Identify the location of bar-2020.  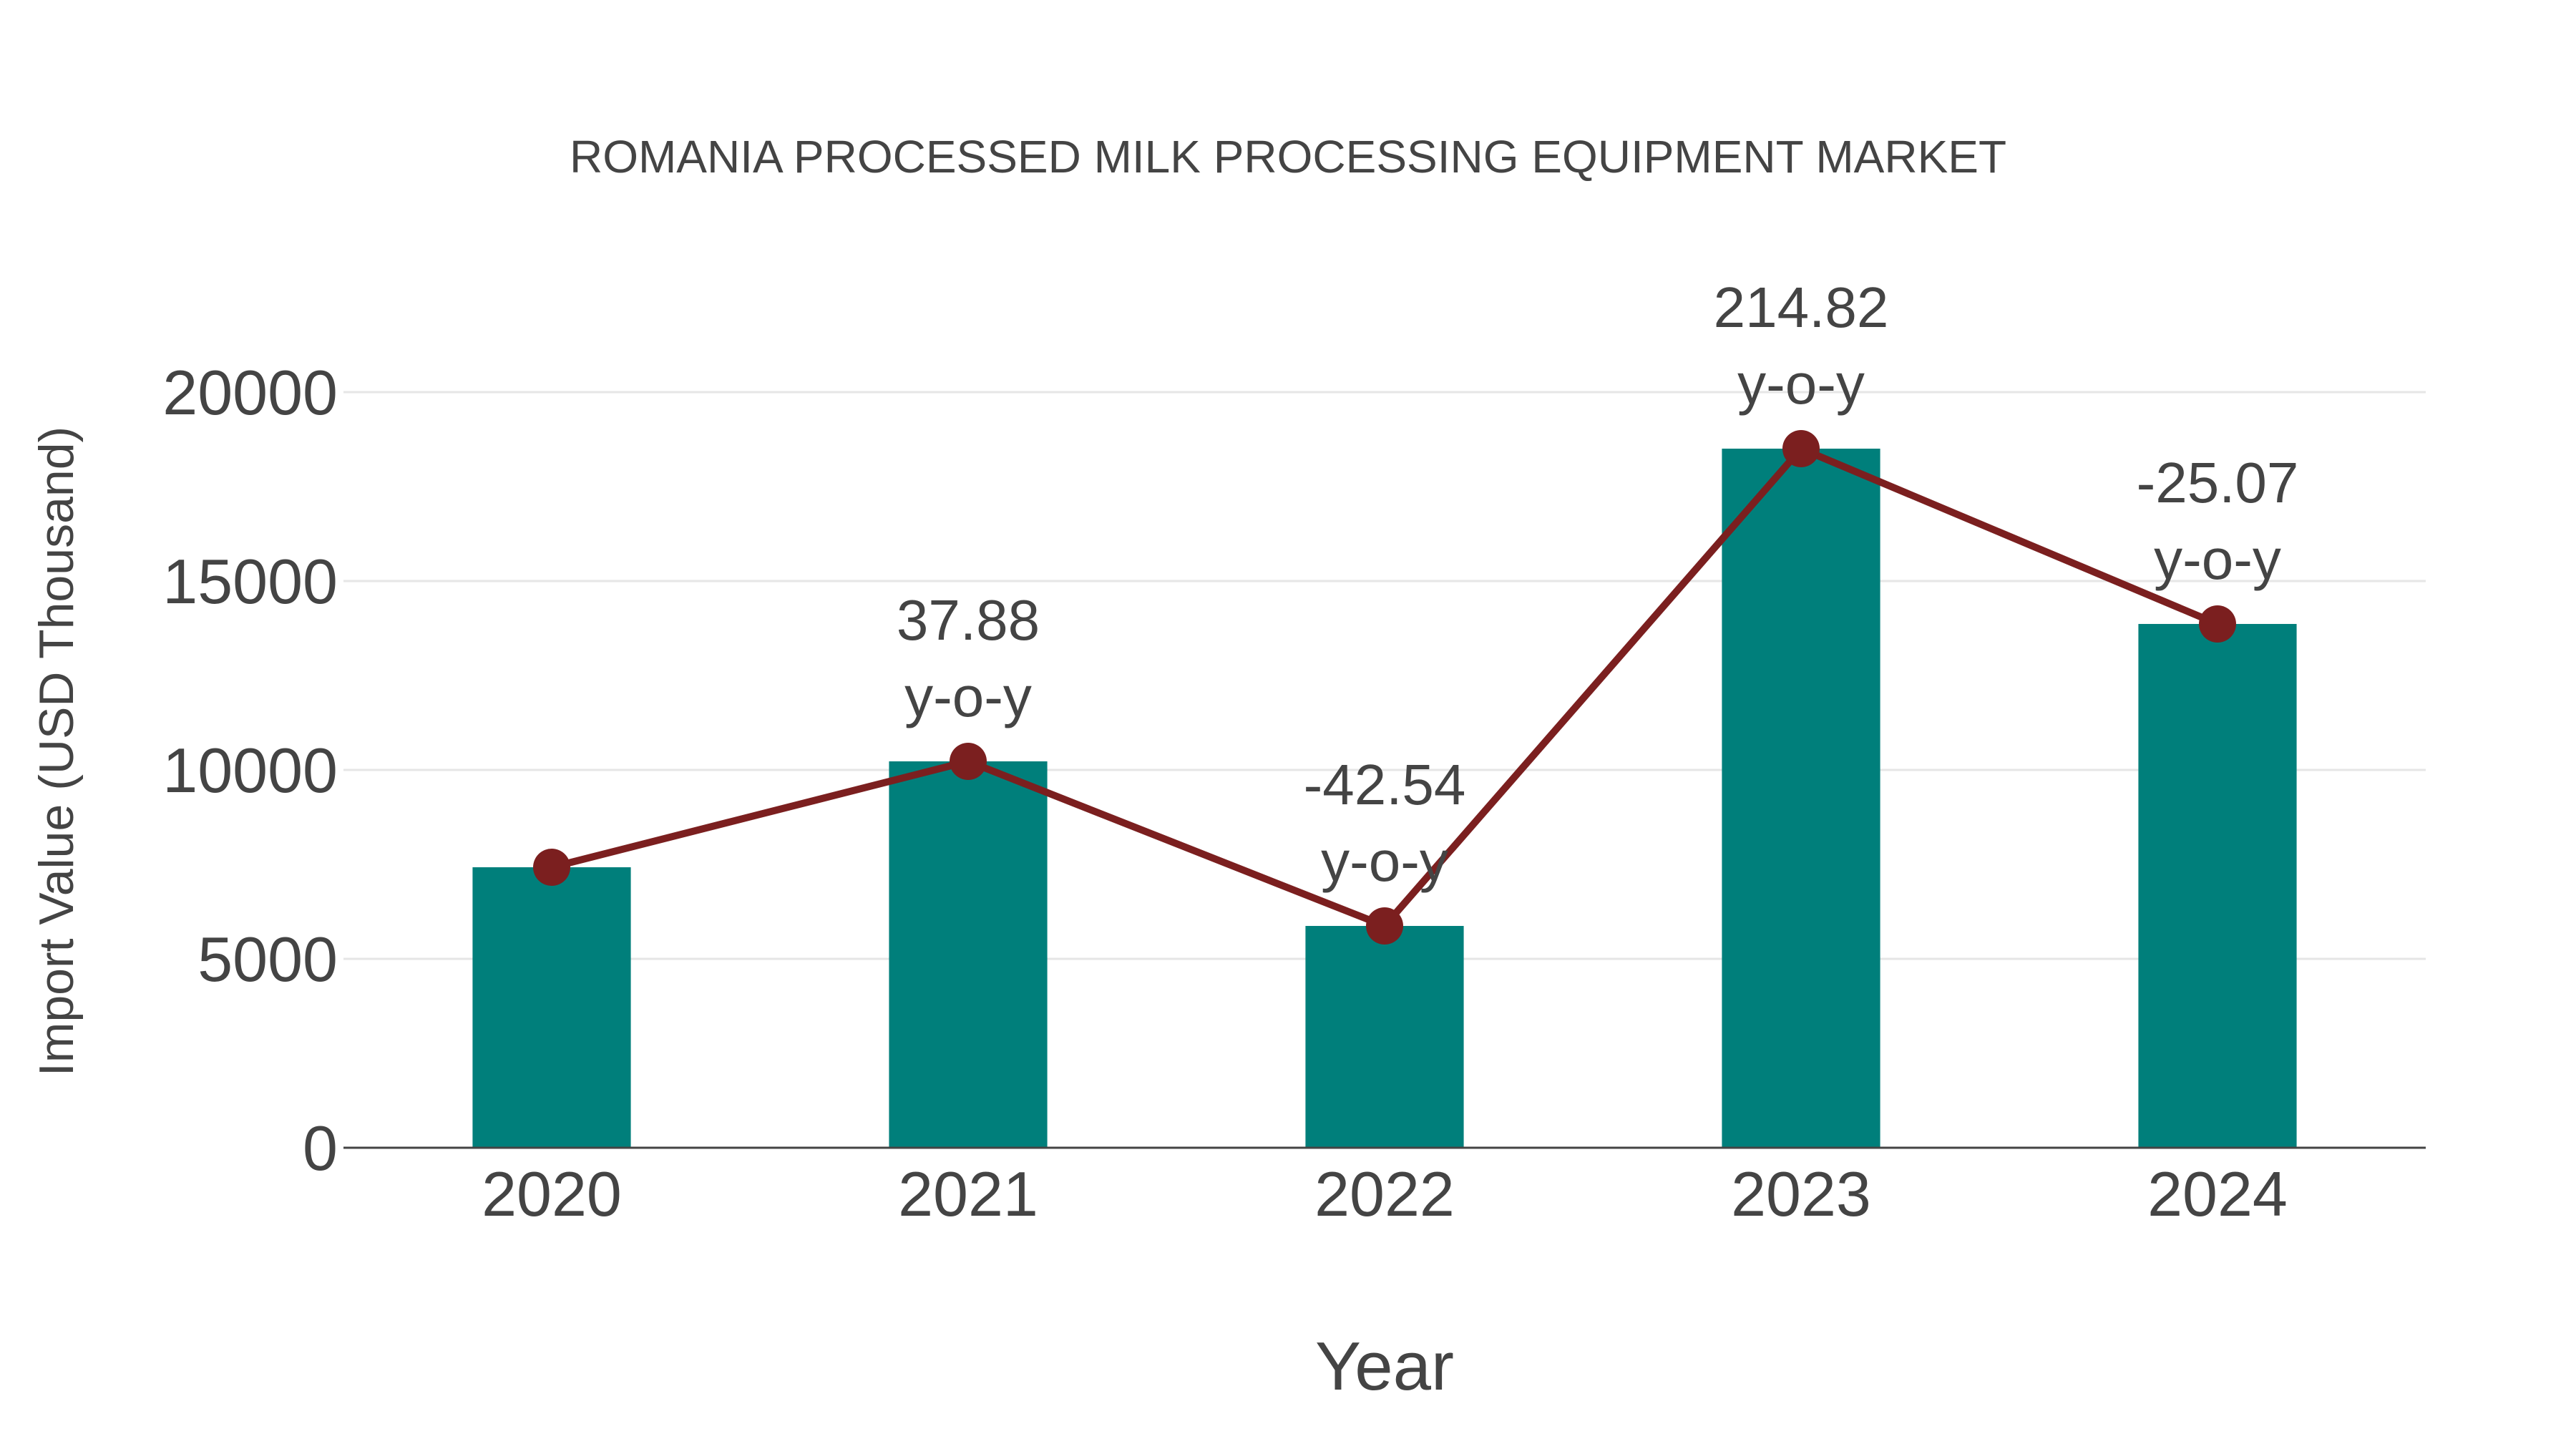
(551, 1007).